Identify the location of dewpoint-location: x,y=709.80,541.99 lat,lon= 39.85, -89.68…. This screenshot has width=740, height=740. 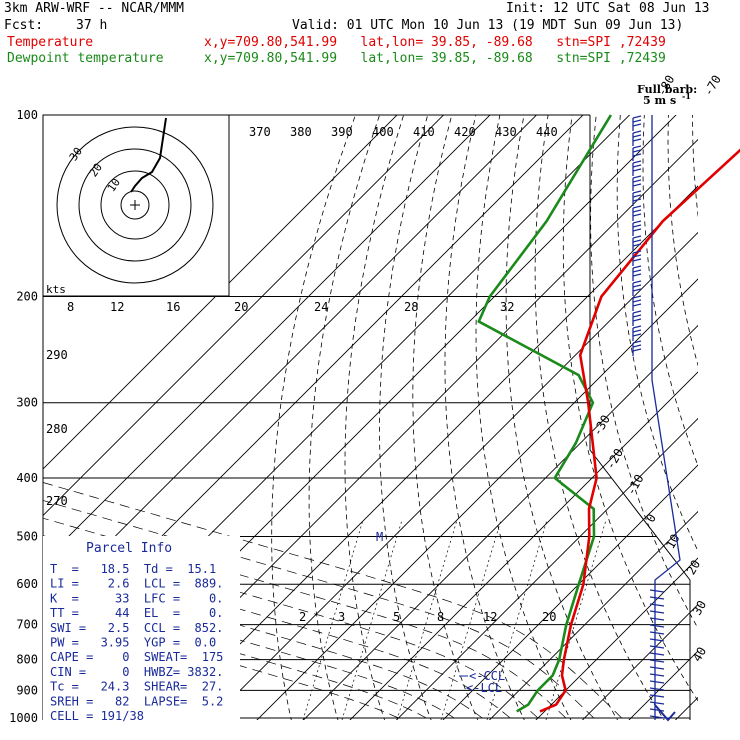
(435, 58).